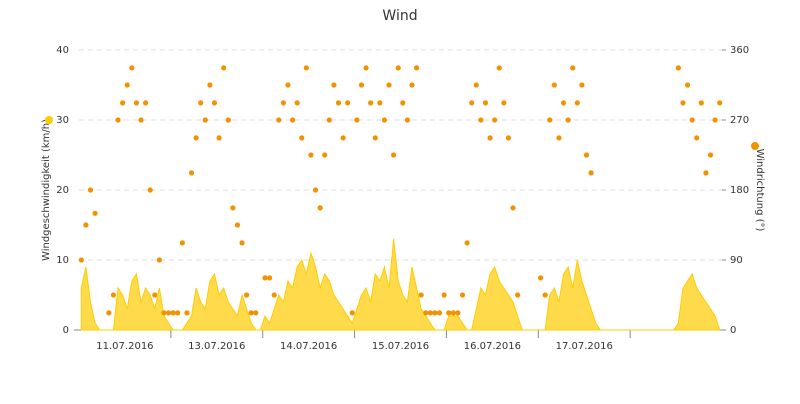  I want to click on x-tick-label: 16.07.2016, so click(492, 346).